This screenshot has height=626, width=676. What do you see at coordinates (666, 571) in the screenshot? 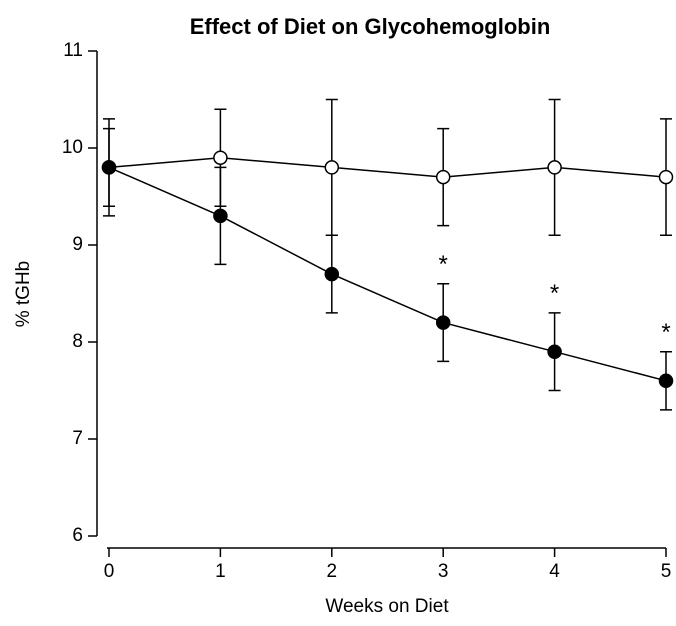
I see `x-tick-label: 5` at bounding box center [666, 571].